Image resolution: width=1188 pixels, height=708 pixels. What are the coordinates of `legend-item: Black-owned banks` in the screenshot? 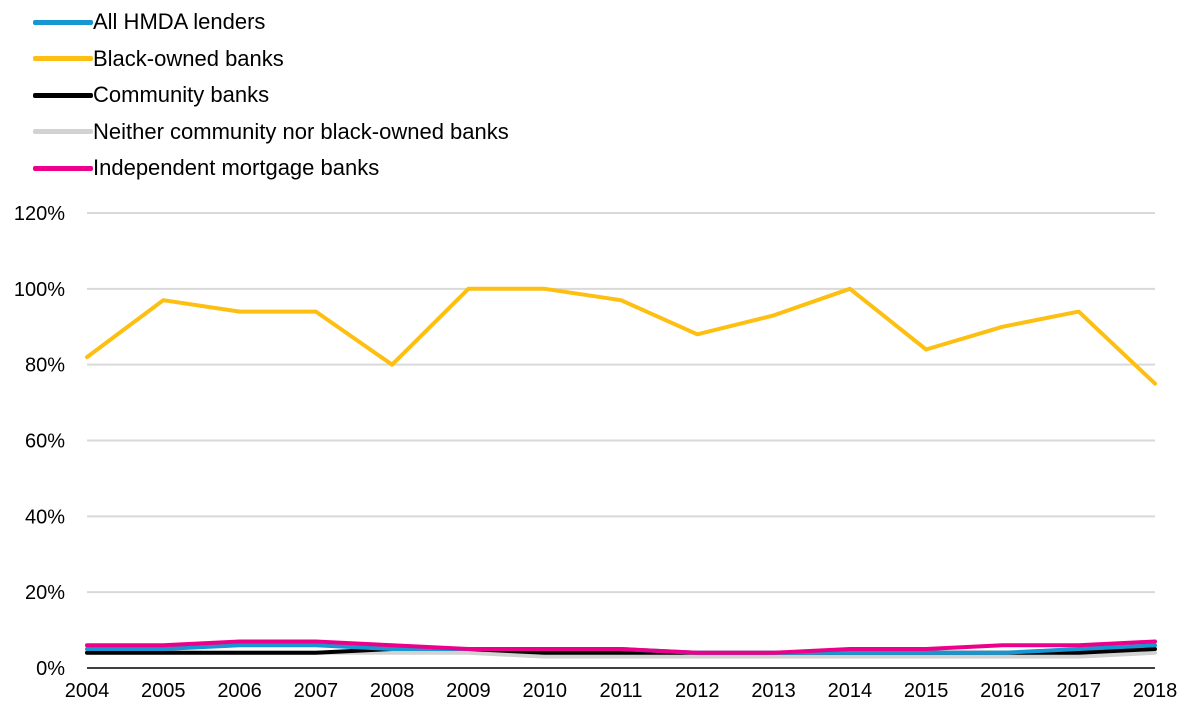 It's located at (271, 59).